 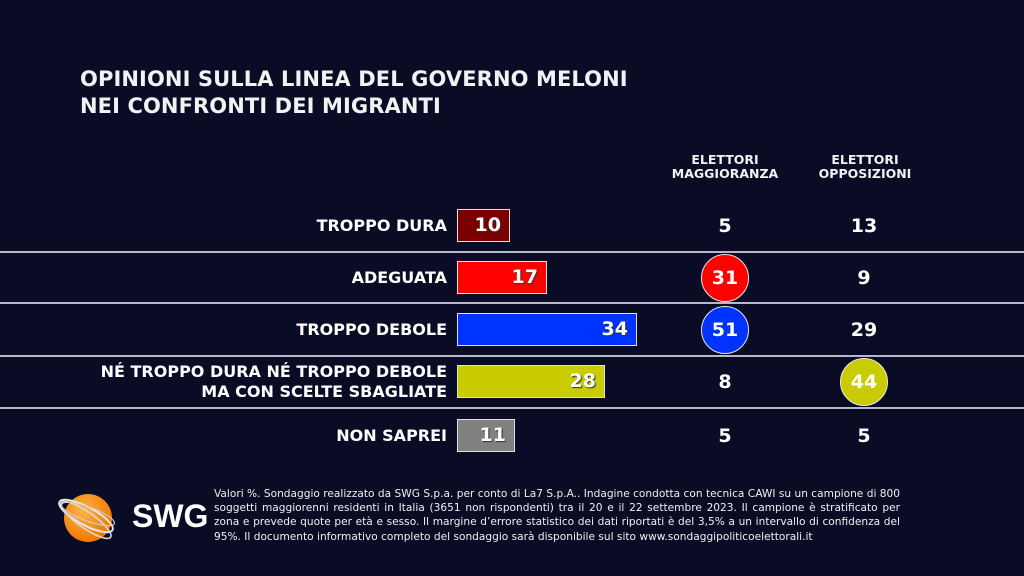 I want to click on category-label-line: ADEGUATA, so click(x=399, y=277).